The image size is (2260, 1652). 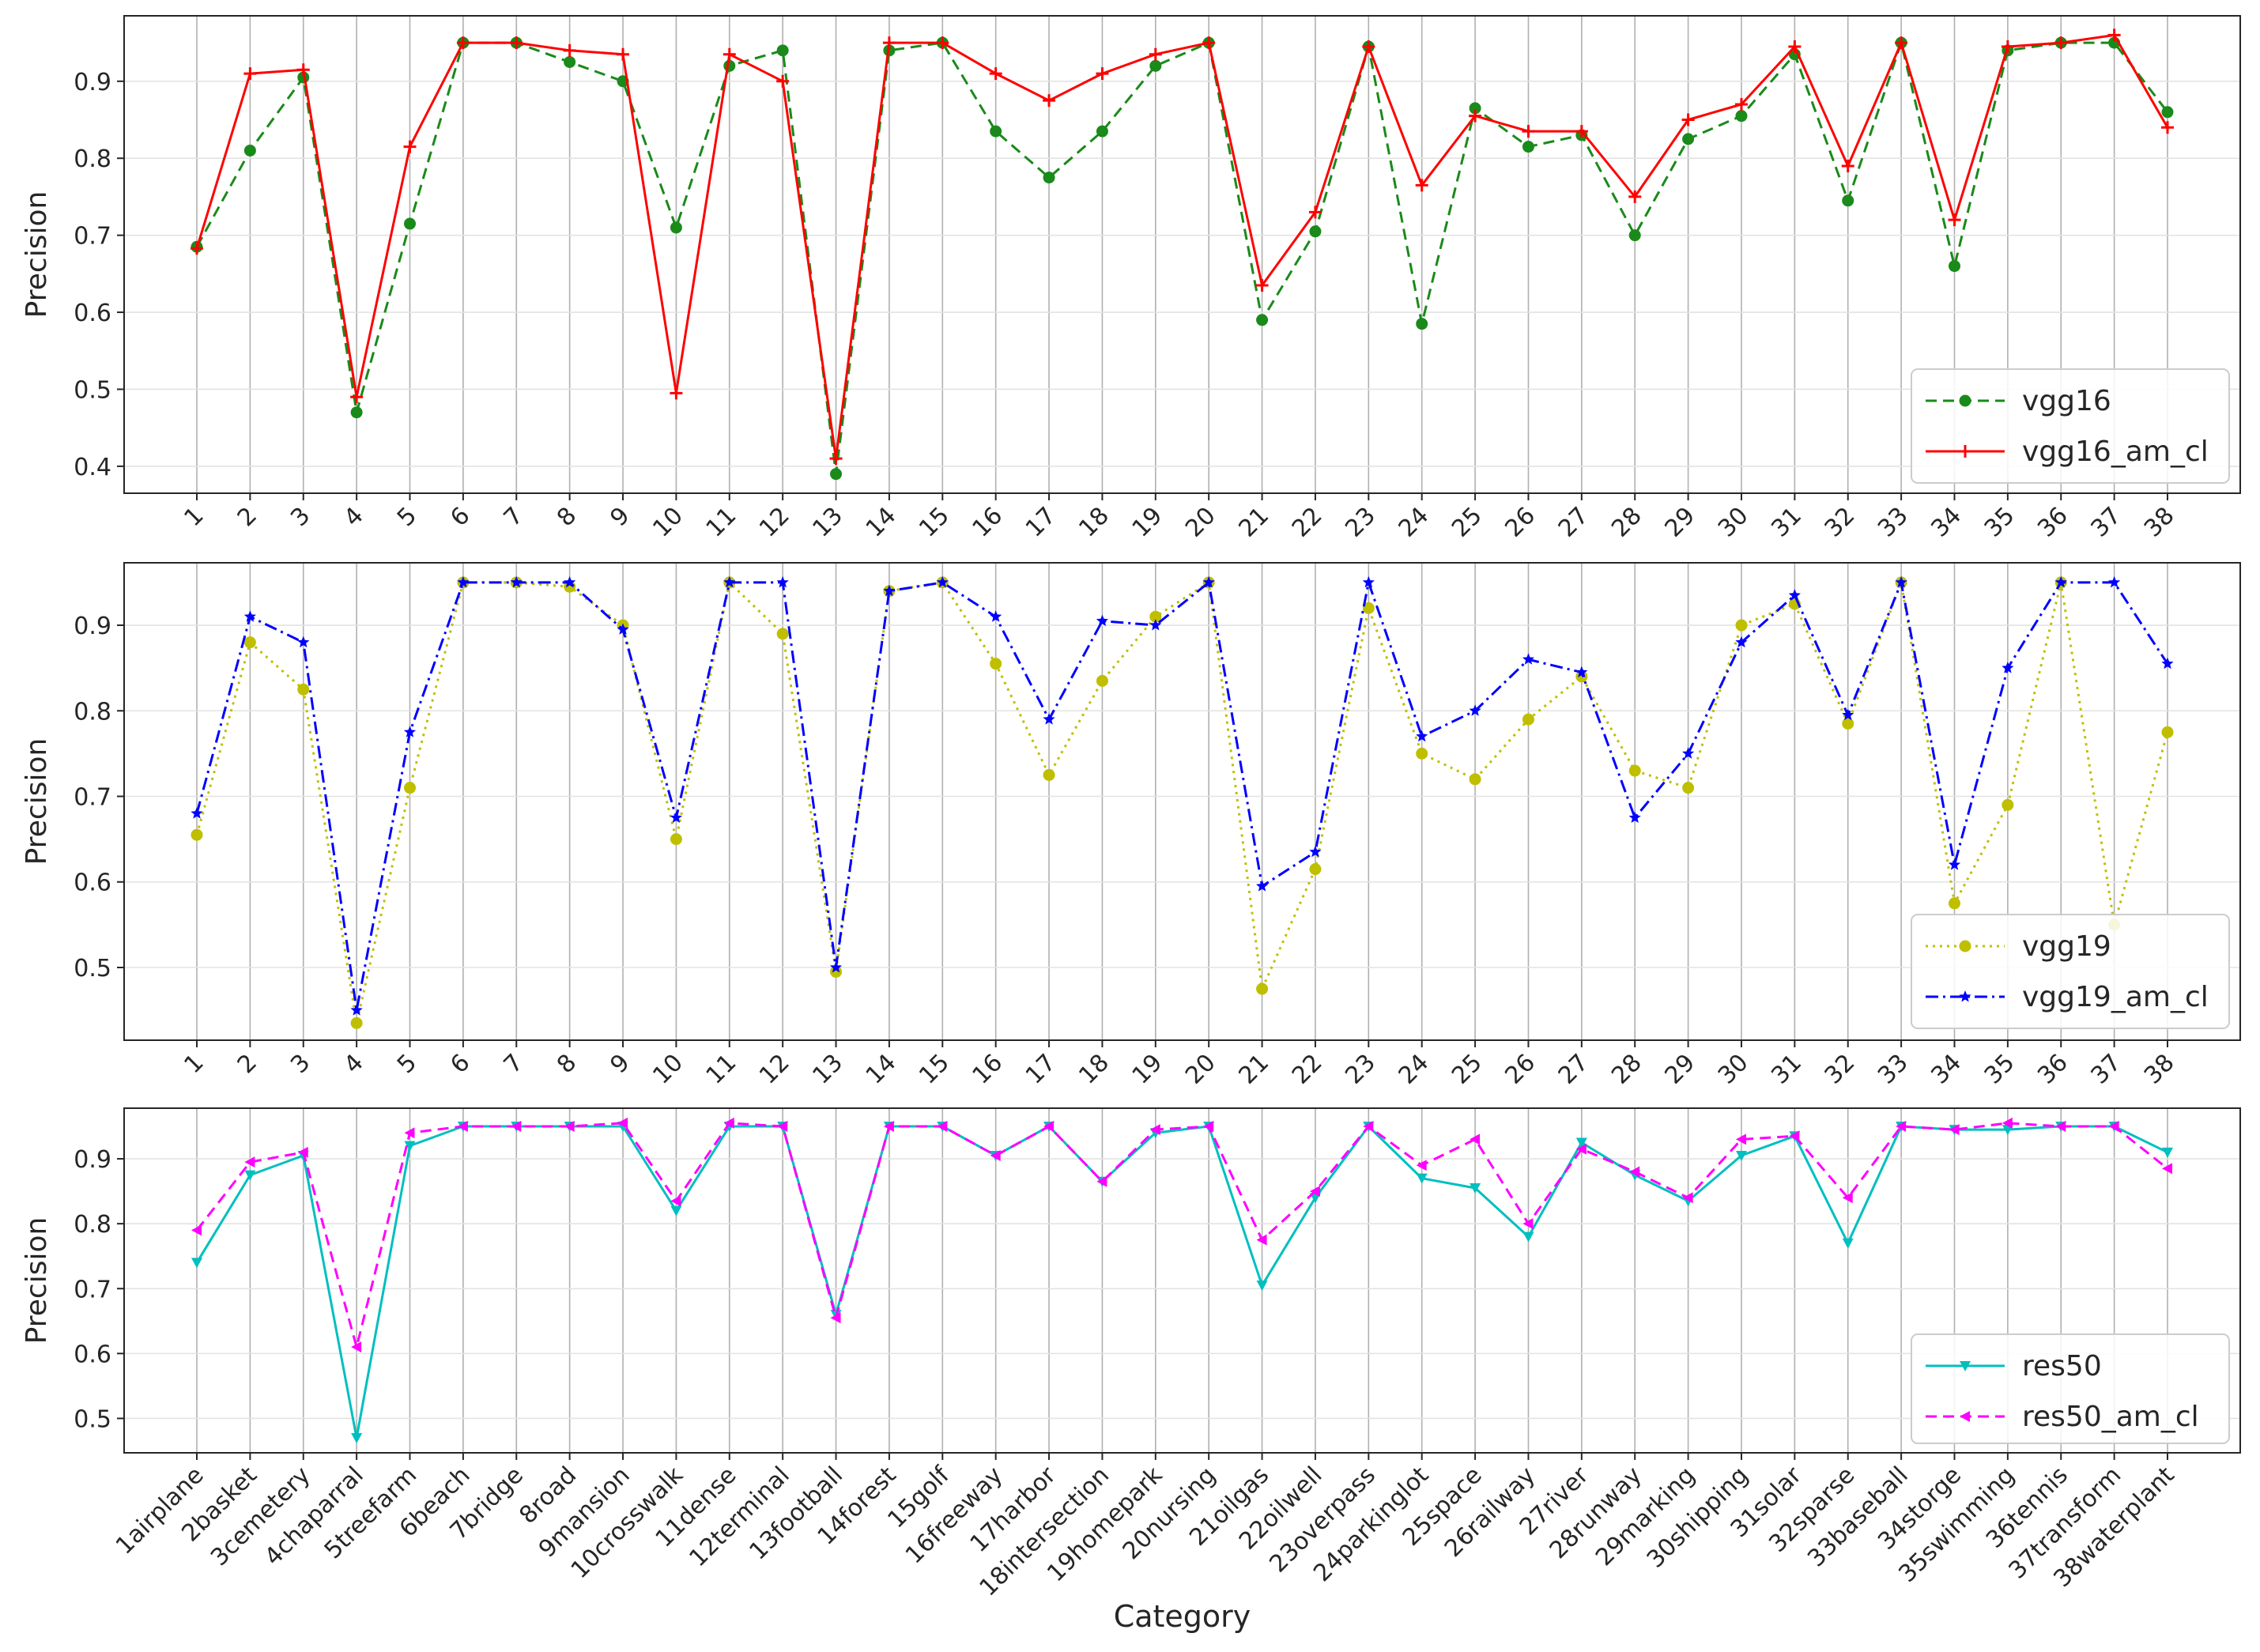 I want to click on legend: res50 res50_am_cl, so click(x=2070, y=1388).